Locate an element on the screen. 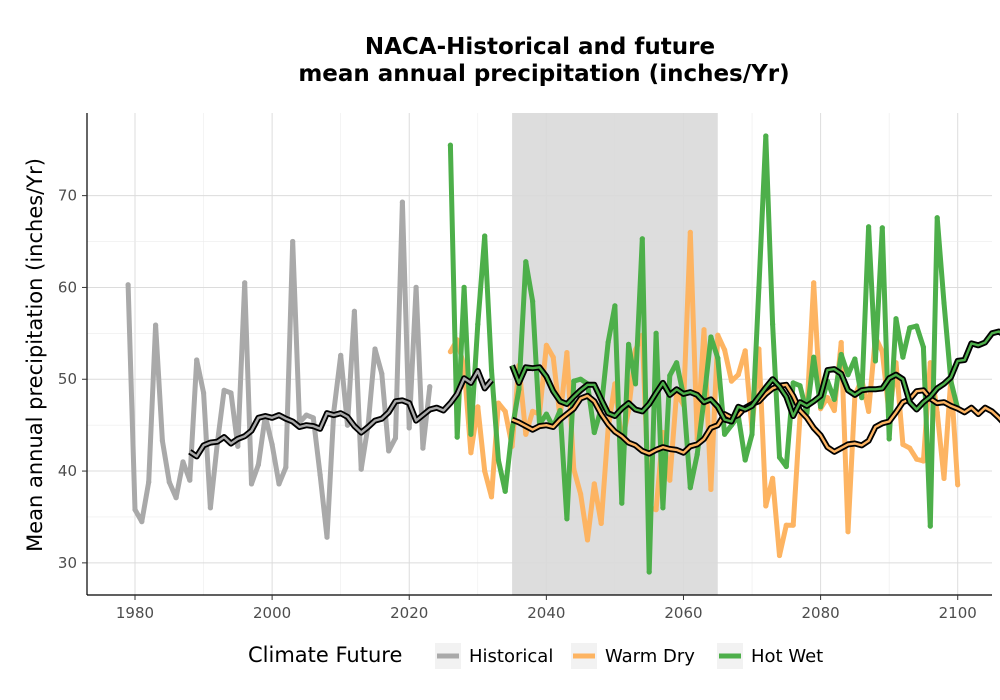  y-axis-ticks: 30 40 50 60 70 is located at coordinates (72, 379).